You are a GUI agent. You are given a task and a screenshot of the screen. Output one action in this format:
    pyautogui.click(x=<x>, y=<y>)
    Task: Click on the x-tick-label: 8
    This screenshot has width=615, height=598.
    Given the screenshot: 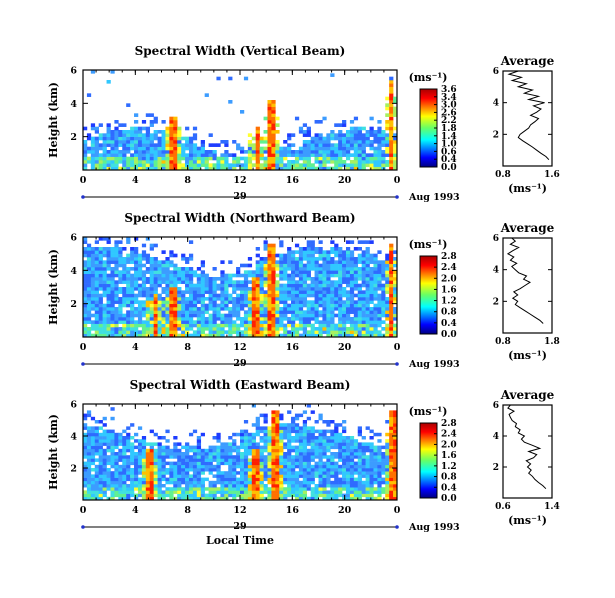 What is the action you would take?
    pyautogui.click(x=187, y=510)
    